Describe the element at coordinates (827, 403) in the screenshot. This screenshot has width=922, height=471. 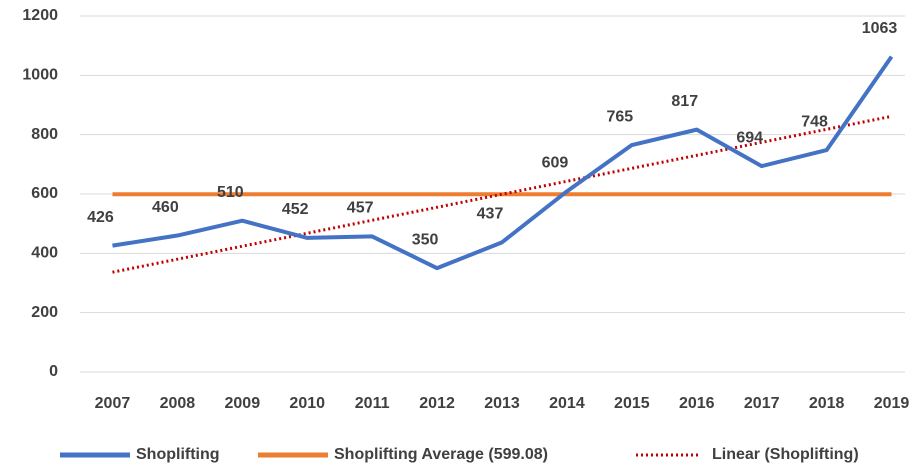
I see `x-tick-label: 2018` at that location.